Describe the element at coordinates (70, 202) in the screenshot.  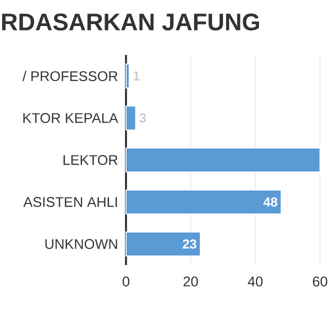
I see `y-tick-label: ASISTEN AHLI` at that location.